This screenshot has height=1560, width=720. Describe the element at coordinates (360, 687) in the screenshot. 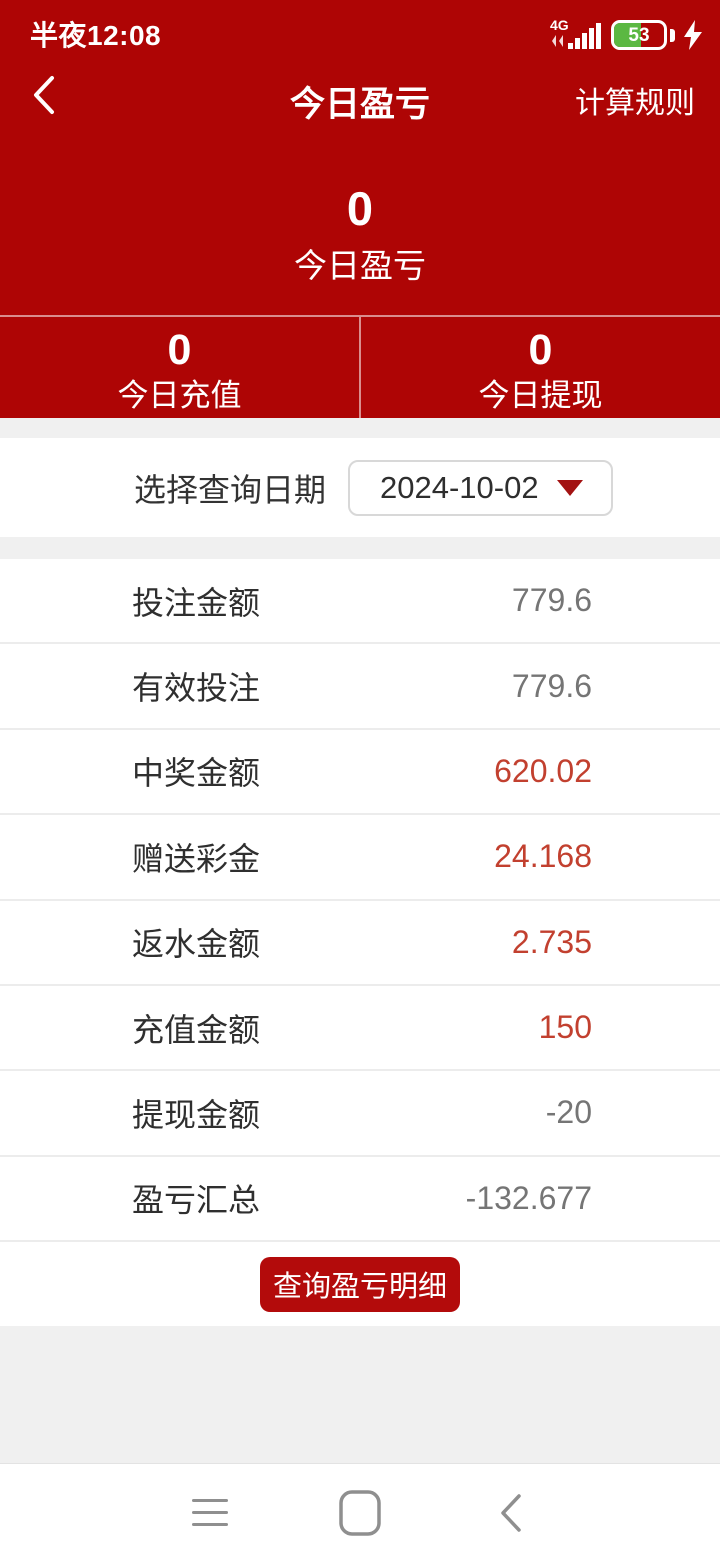

I see `table-row: 有效投注 779.6` at that location.